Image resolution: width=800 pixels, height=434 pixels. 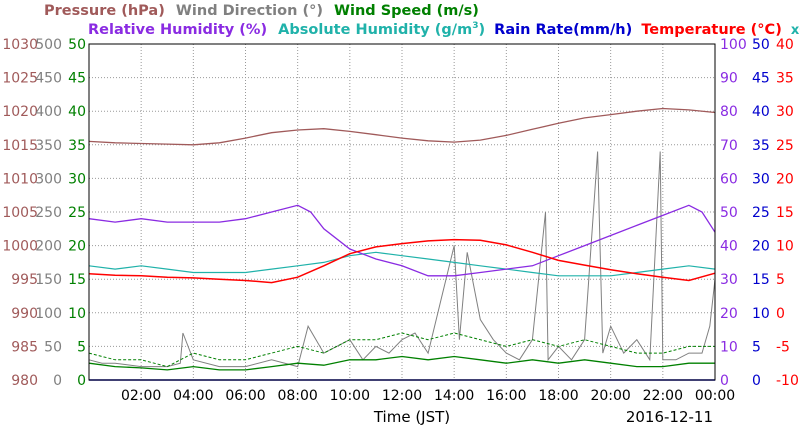 What do you see at coordinates (48, 213) in the screenshot?
I see `tick-wind_direction-5: 250` at bounding box center [48, 213].